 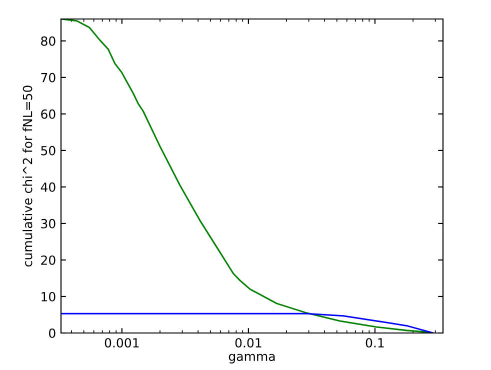 I want to click on x-tick-label: 0.001, so click(x=121, y=343).